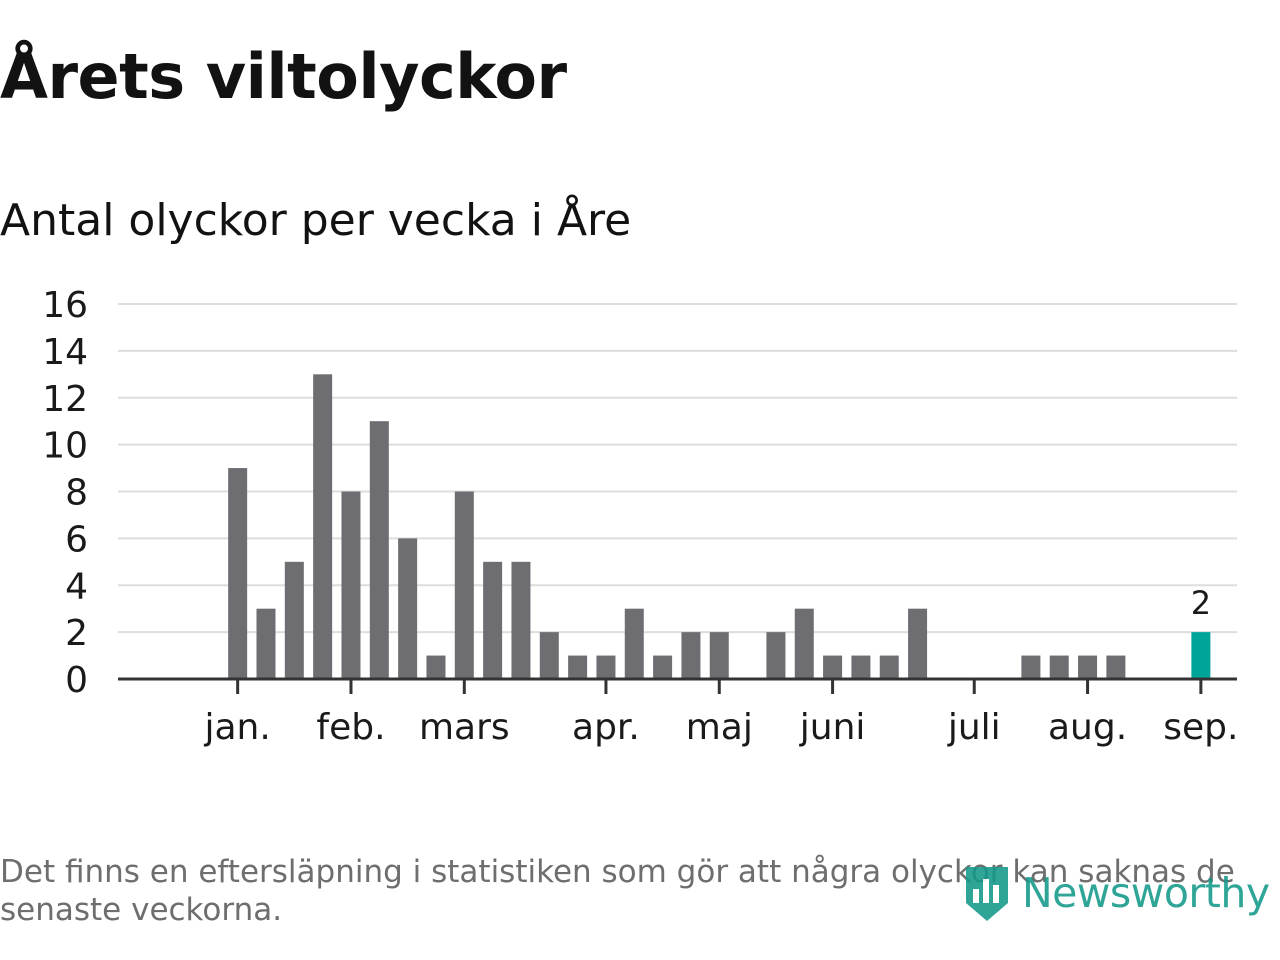 The image size is (1280, 960). What do you see at coordinates (1087, 727) in the screenshot?
I see `x-tick-label: aug.` at bounding box center [1087, 727].